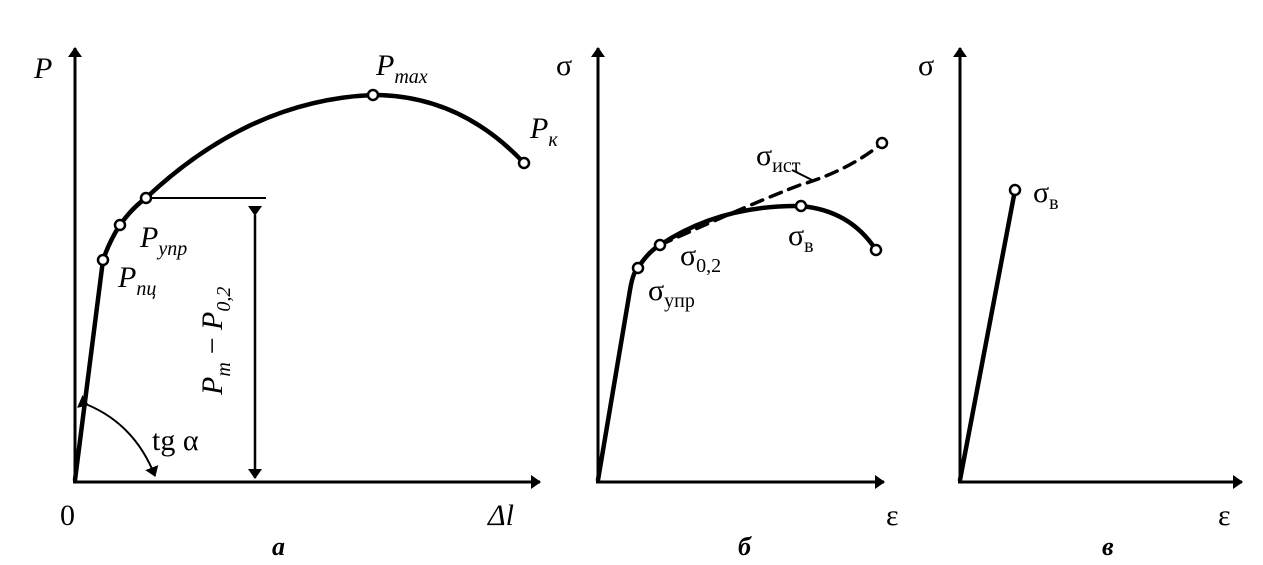 This screenshot has width=1263, height=565. What do you see at coordinates (771, 194) in the screenshot?
I see `true-stress-curve` at bounding box center [771, 194].